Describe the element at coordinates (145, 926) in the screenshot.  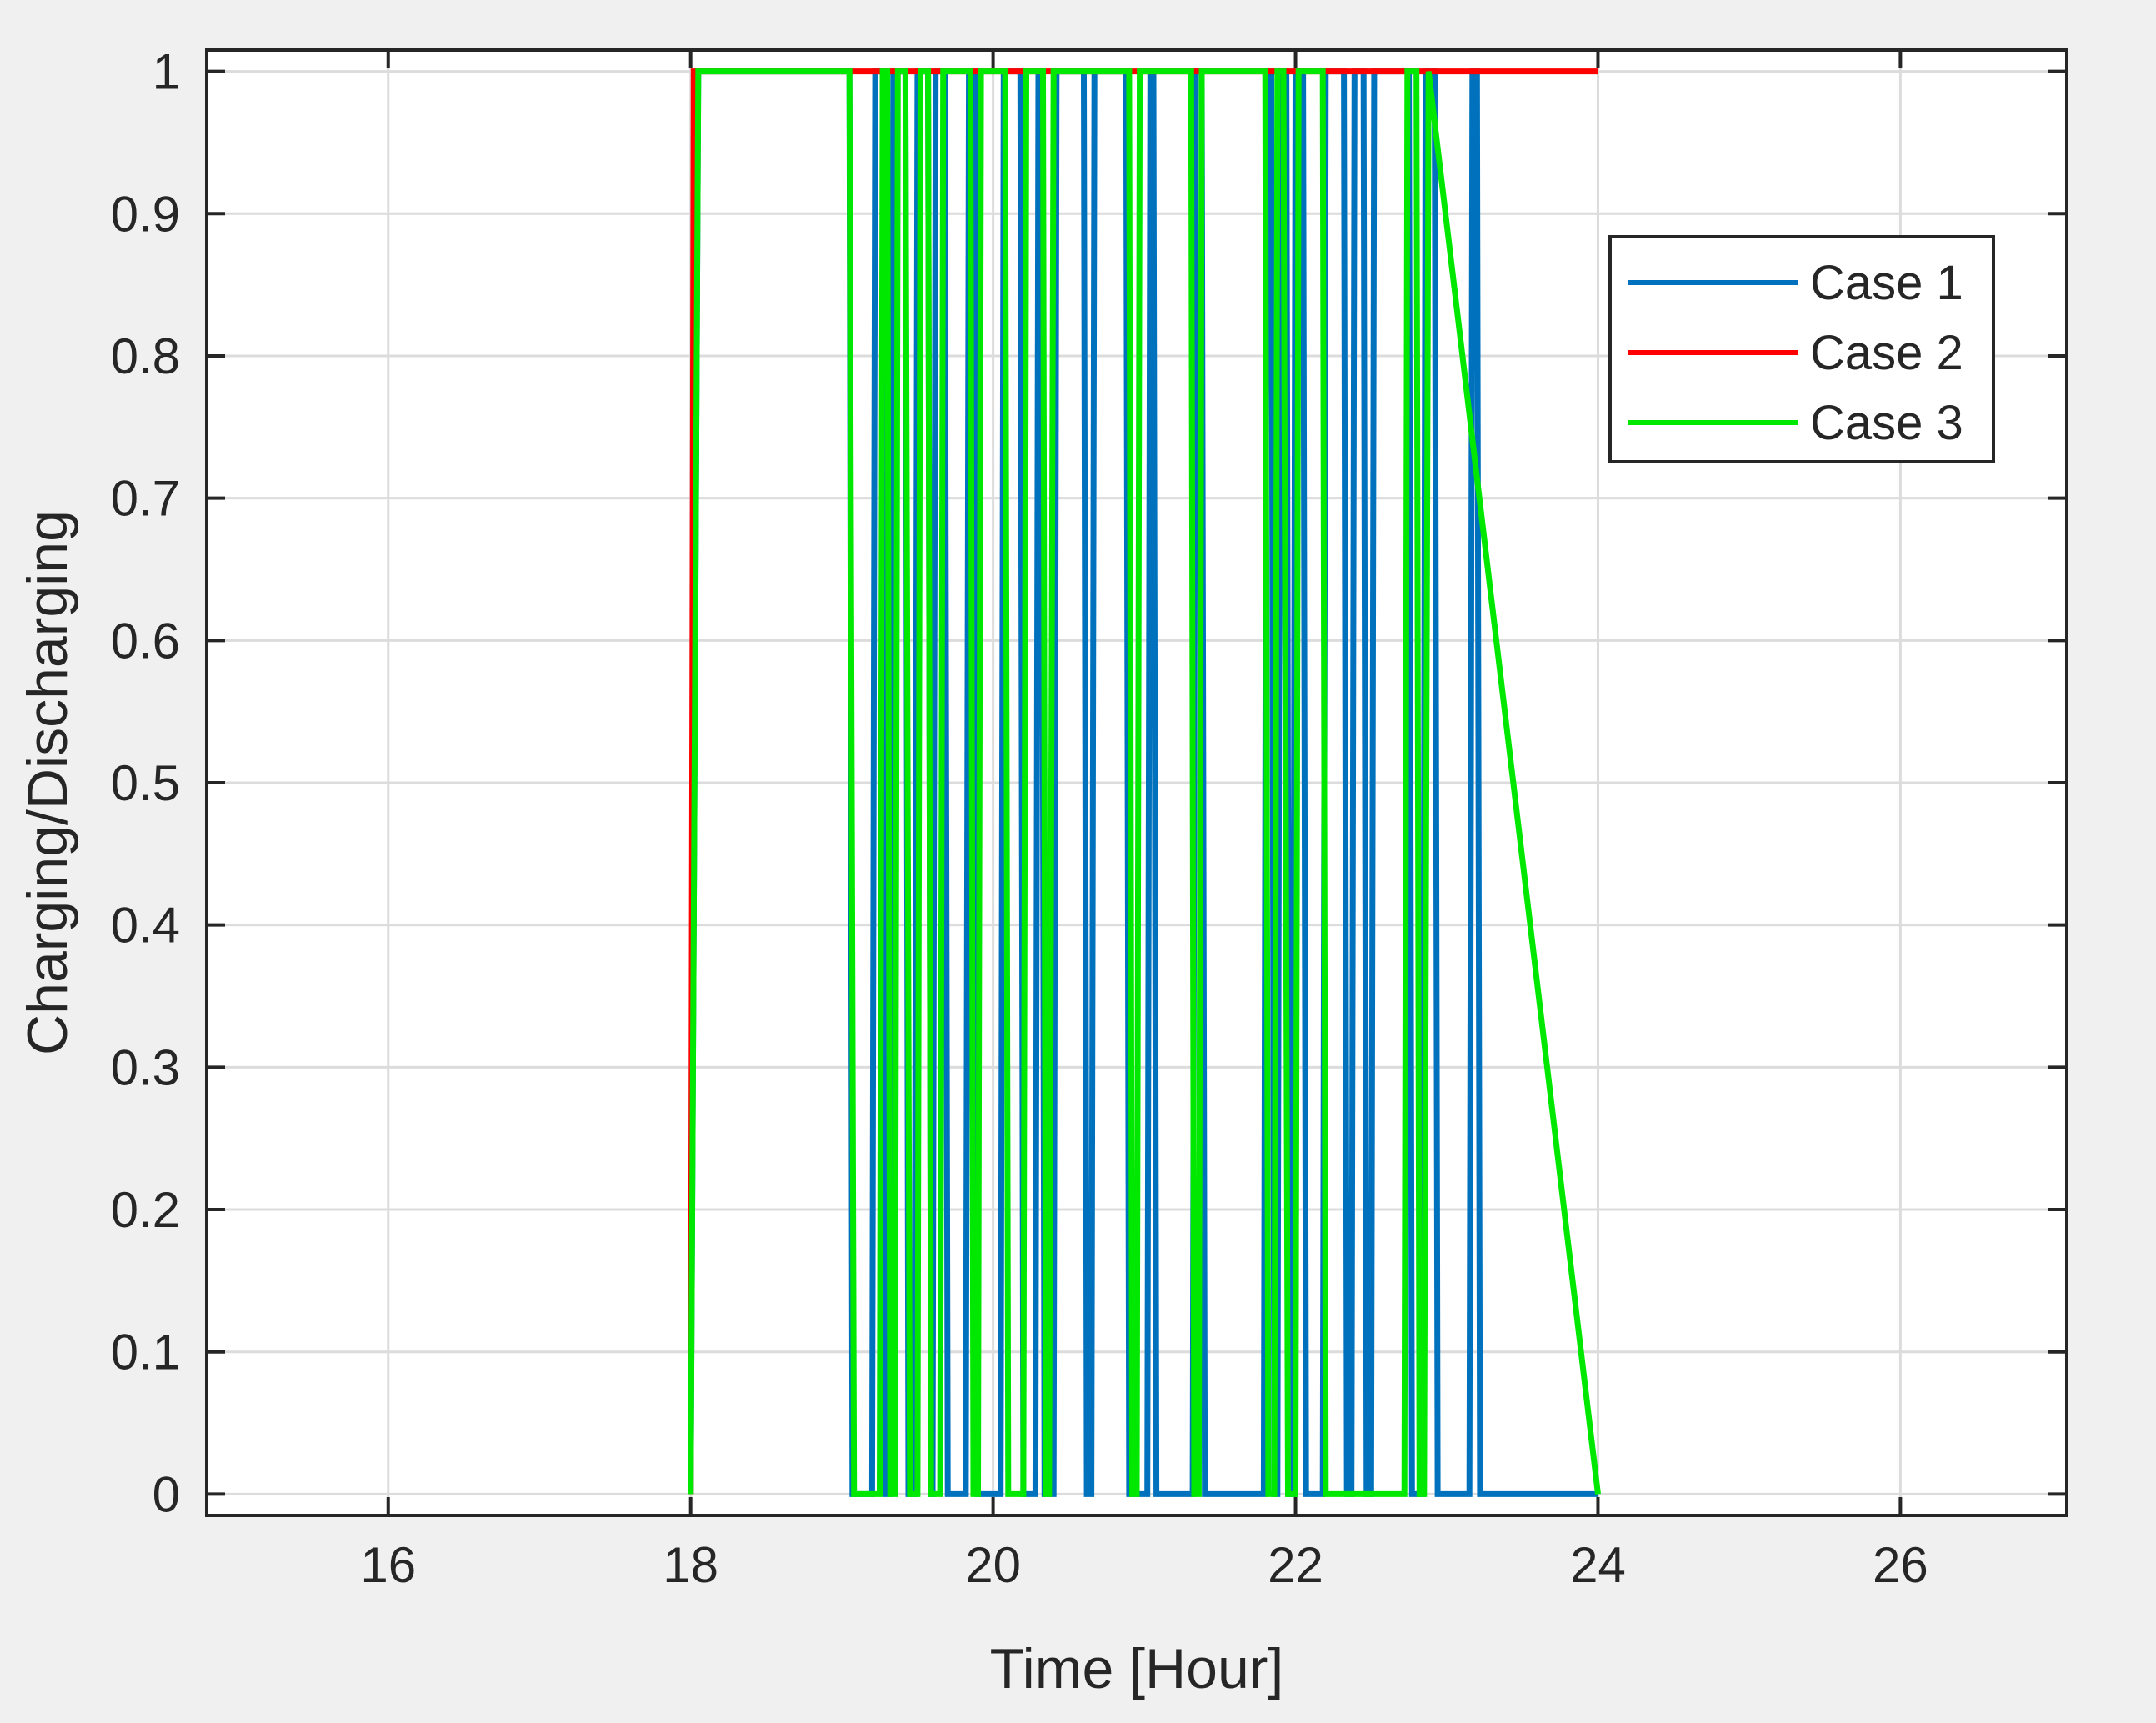
I see `y-tick-label: 0.4` at that location.